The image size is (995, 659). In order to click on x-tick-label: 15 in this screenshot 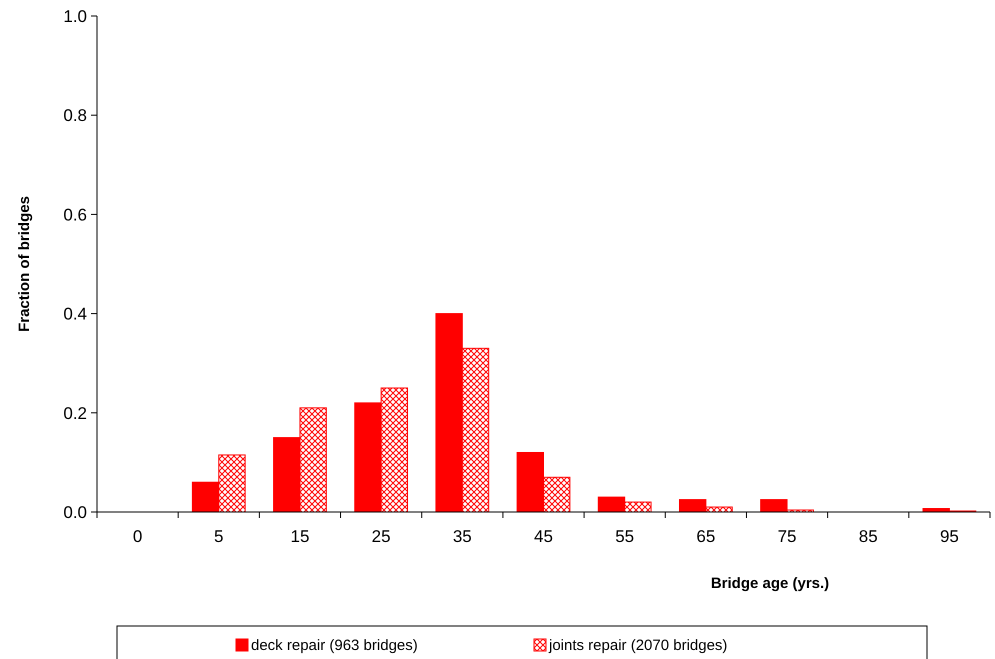, I will do `click(300, 536)`.